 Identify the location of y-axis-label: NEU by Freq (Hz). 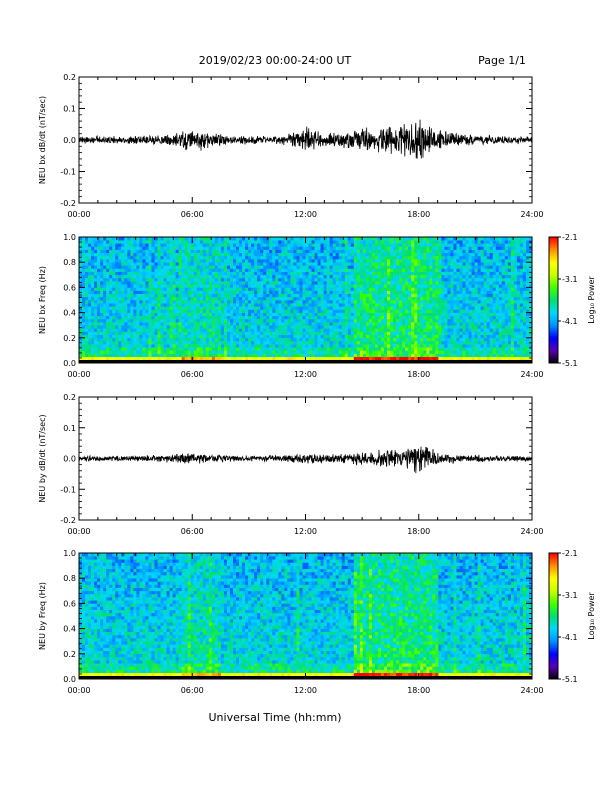
(42, 616).